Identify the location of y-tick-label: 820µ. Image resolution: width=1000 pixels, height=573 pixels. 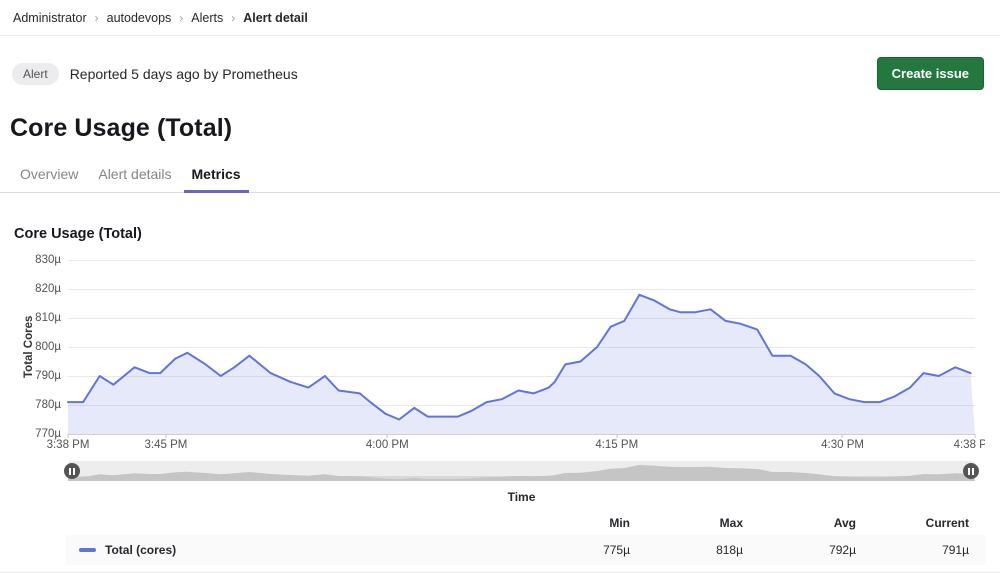
(48, 289).